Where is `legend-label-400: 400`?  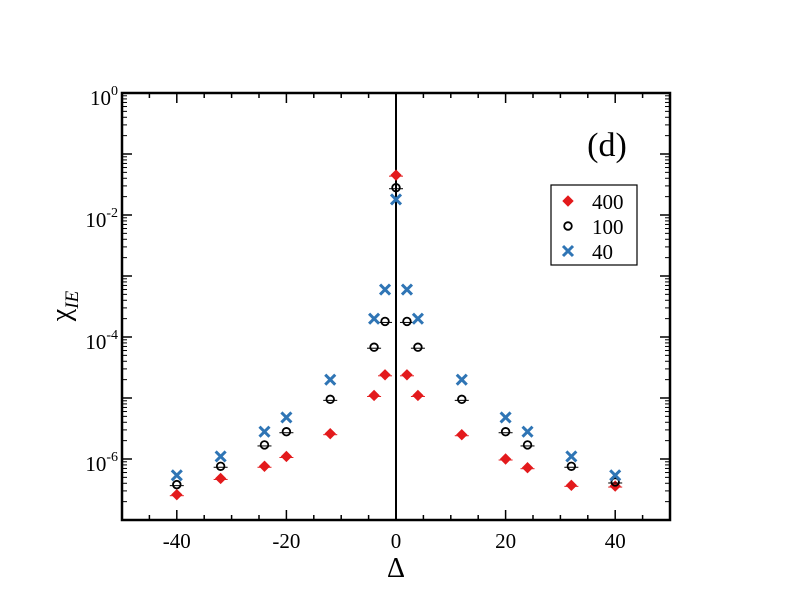
legend-label-400: 400 is located at coordinates (608, 202).